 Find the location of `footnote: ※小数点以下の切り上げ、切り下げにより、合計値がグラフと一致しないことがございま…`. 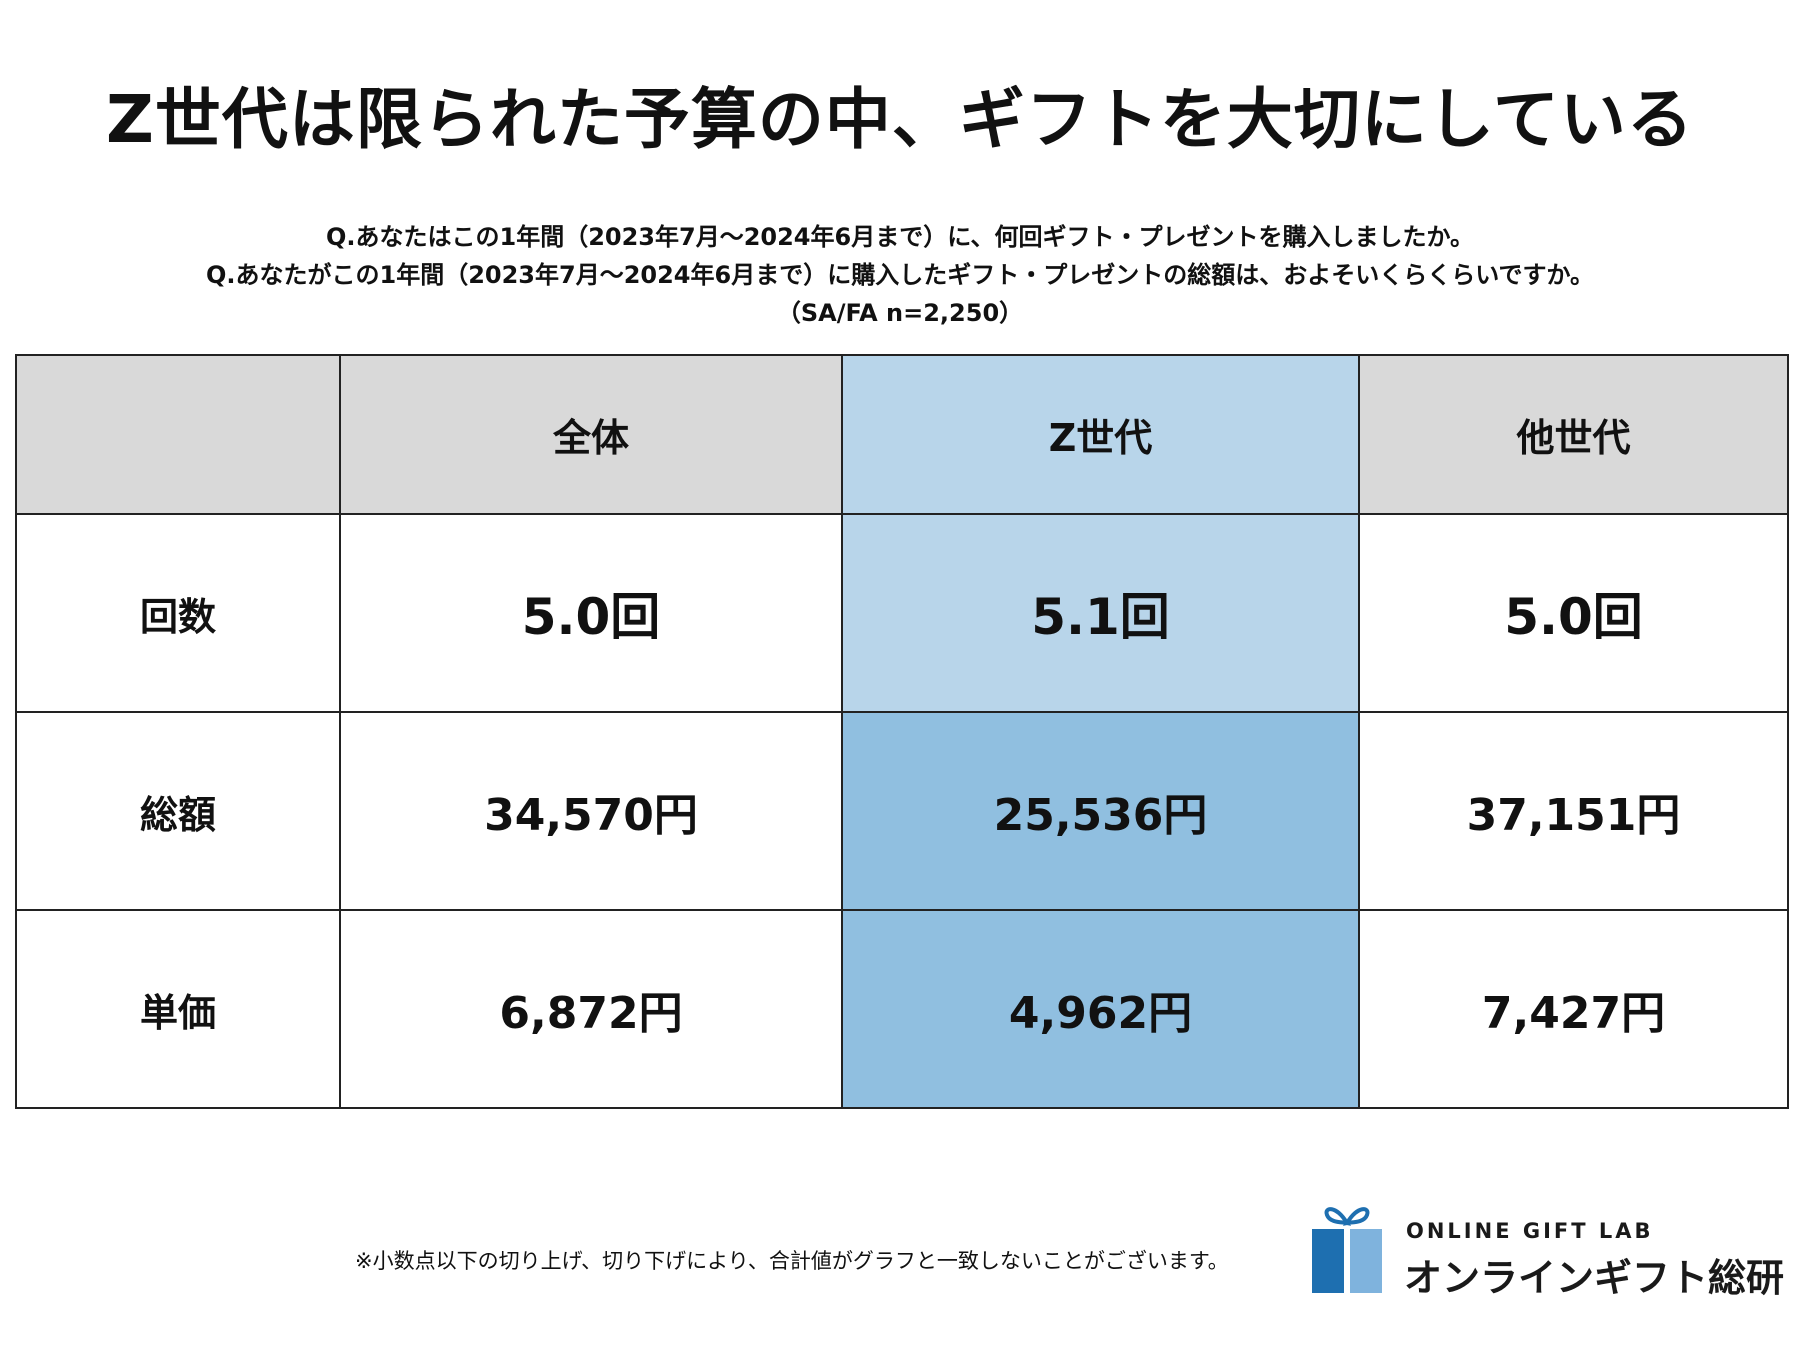

footnote: ※小数点以下の切り上げ、切り下げにより、合計値がグラフと一致しないことがございま… is located at coordinates (792, 1261).